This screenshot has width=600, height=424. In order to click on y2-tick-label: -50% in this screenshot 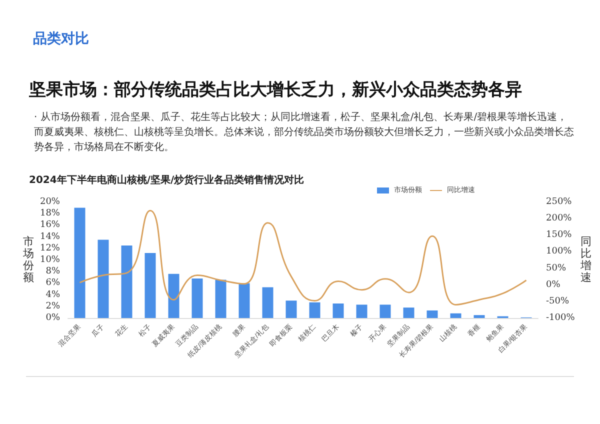, I will do `click(558, 301)`.